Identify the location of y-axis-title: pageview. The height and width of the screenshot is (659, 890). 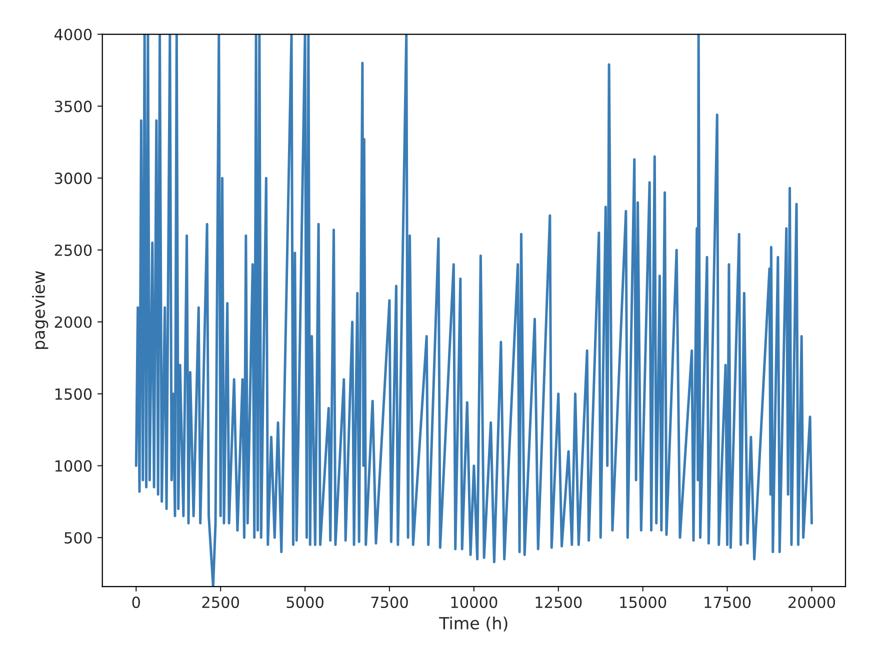
(40, 310).